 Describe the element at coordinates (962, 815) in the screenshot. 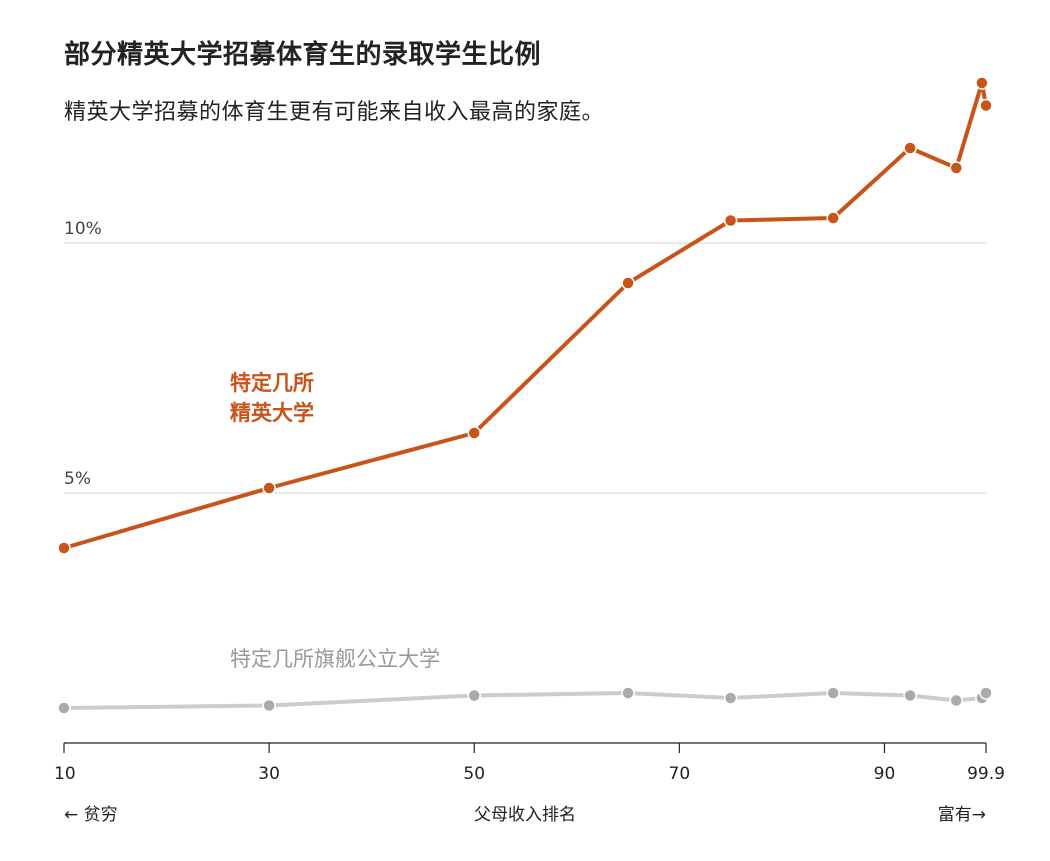

I see `x-right-note: 富有→` at that location.